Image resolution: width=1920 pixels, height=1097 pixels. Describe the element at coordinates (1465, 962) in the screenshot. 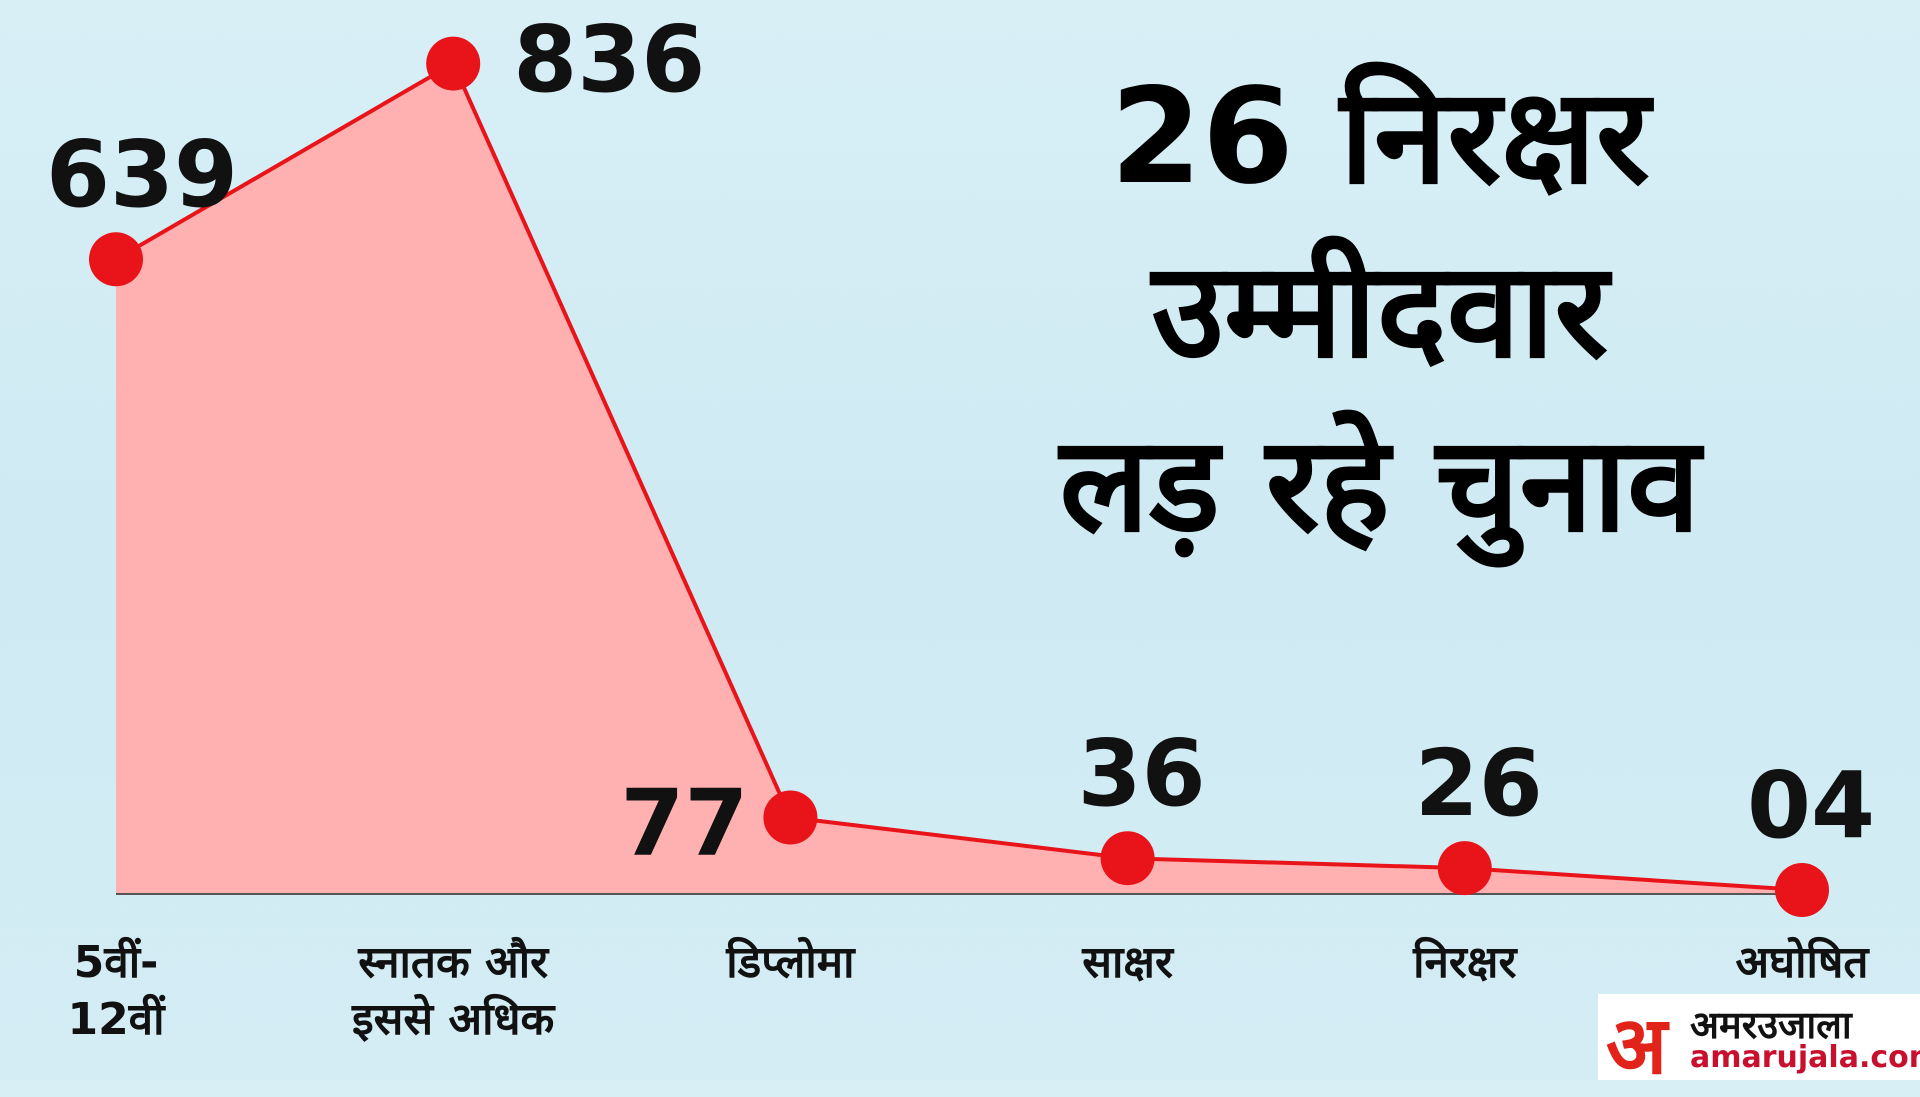

I see `x-tick-label: निरक्षर` at that location.